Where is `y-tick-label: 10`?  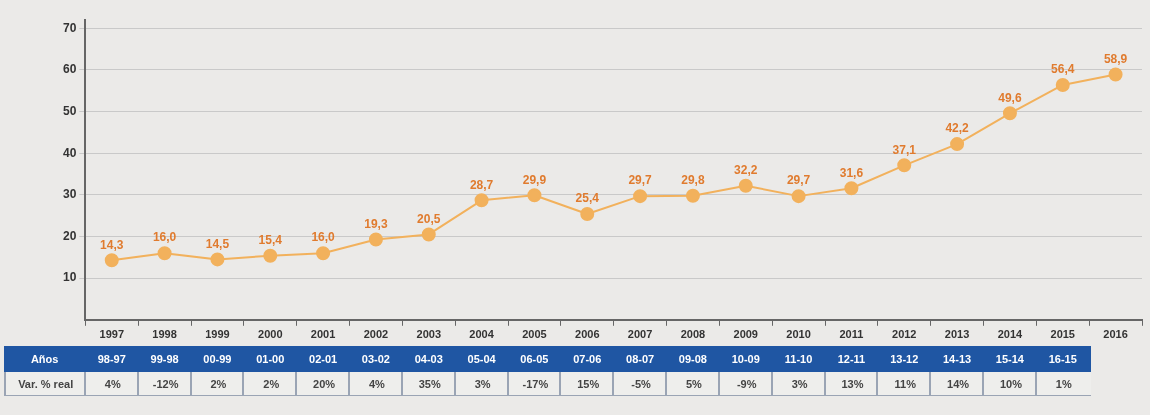 y-tick-label: 10 is located at coordinates (69, 277).